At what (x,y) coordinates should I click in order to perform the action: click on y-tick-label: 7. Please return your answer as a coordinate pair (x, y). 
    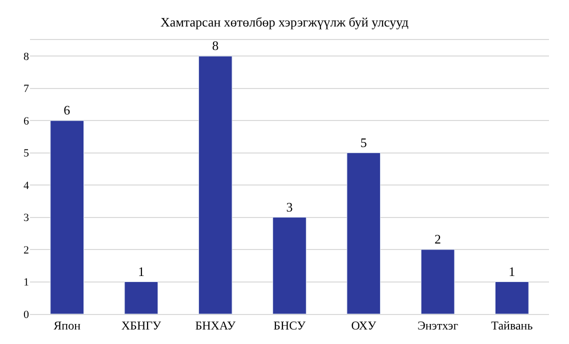
    Looking at the image, I should click on (27, 89).